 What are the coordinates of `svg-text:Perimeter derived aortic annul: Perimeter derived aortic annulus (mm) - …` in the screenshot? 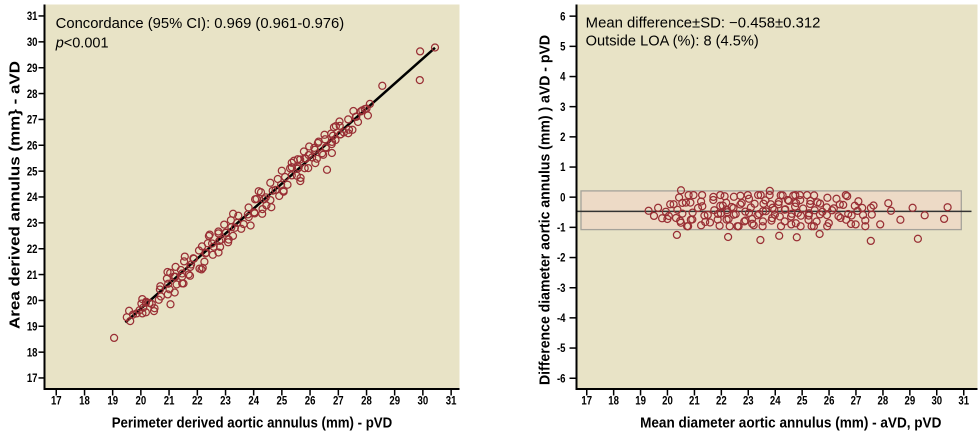 It's located at (252, 422).